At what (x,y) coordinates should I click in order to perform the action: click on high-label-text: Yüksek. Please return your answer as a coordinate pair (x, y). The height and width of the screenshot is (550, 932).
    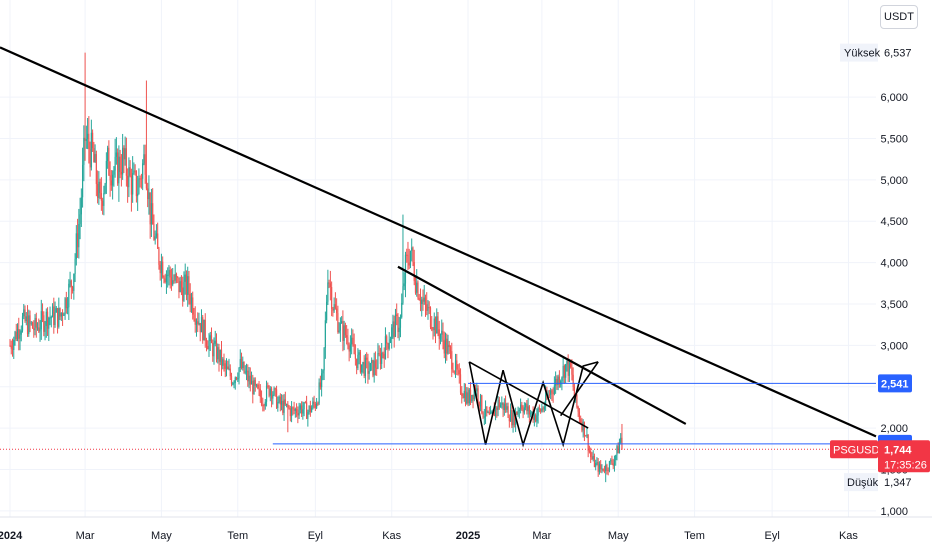
    Looking at the image, I should click on (862, 54).